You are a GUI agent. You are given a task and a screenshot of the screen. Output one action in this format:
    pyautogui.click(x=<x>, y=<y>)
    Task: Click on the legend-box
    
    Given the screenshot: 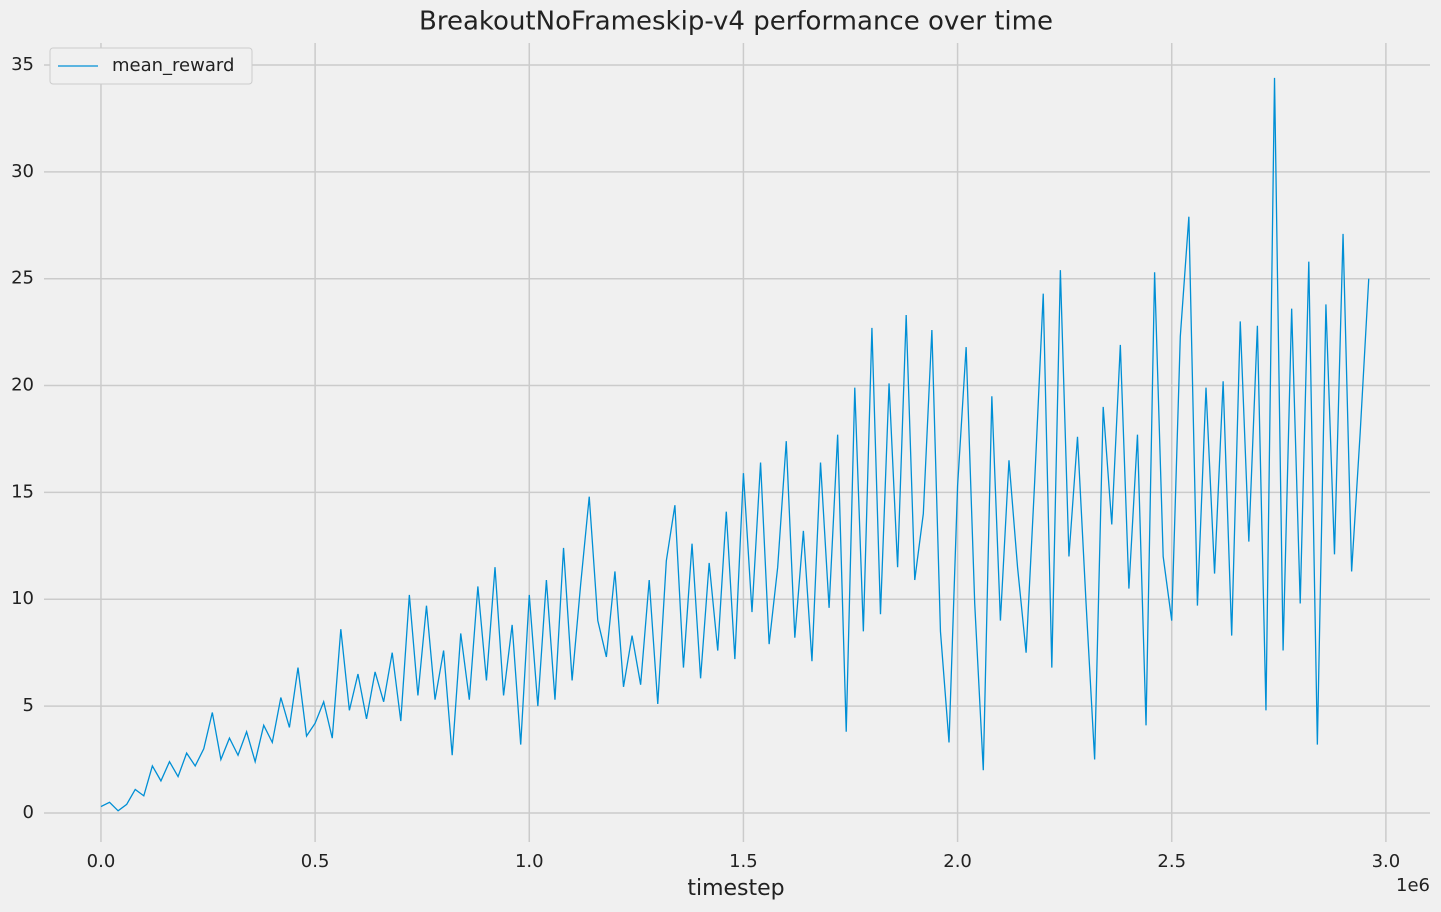 What is the action you would take?
    pyautogui.click(x=151, y=66)
    